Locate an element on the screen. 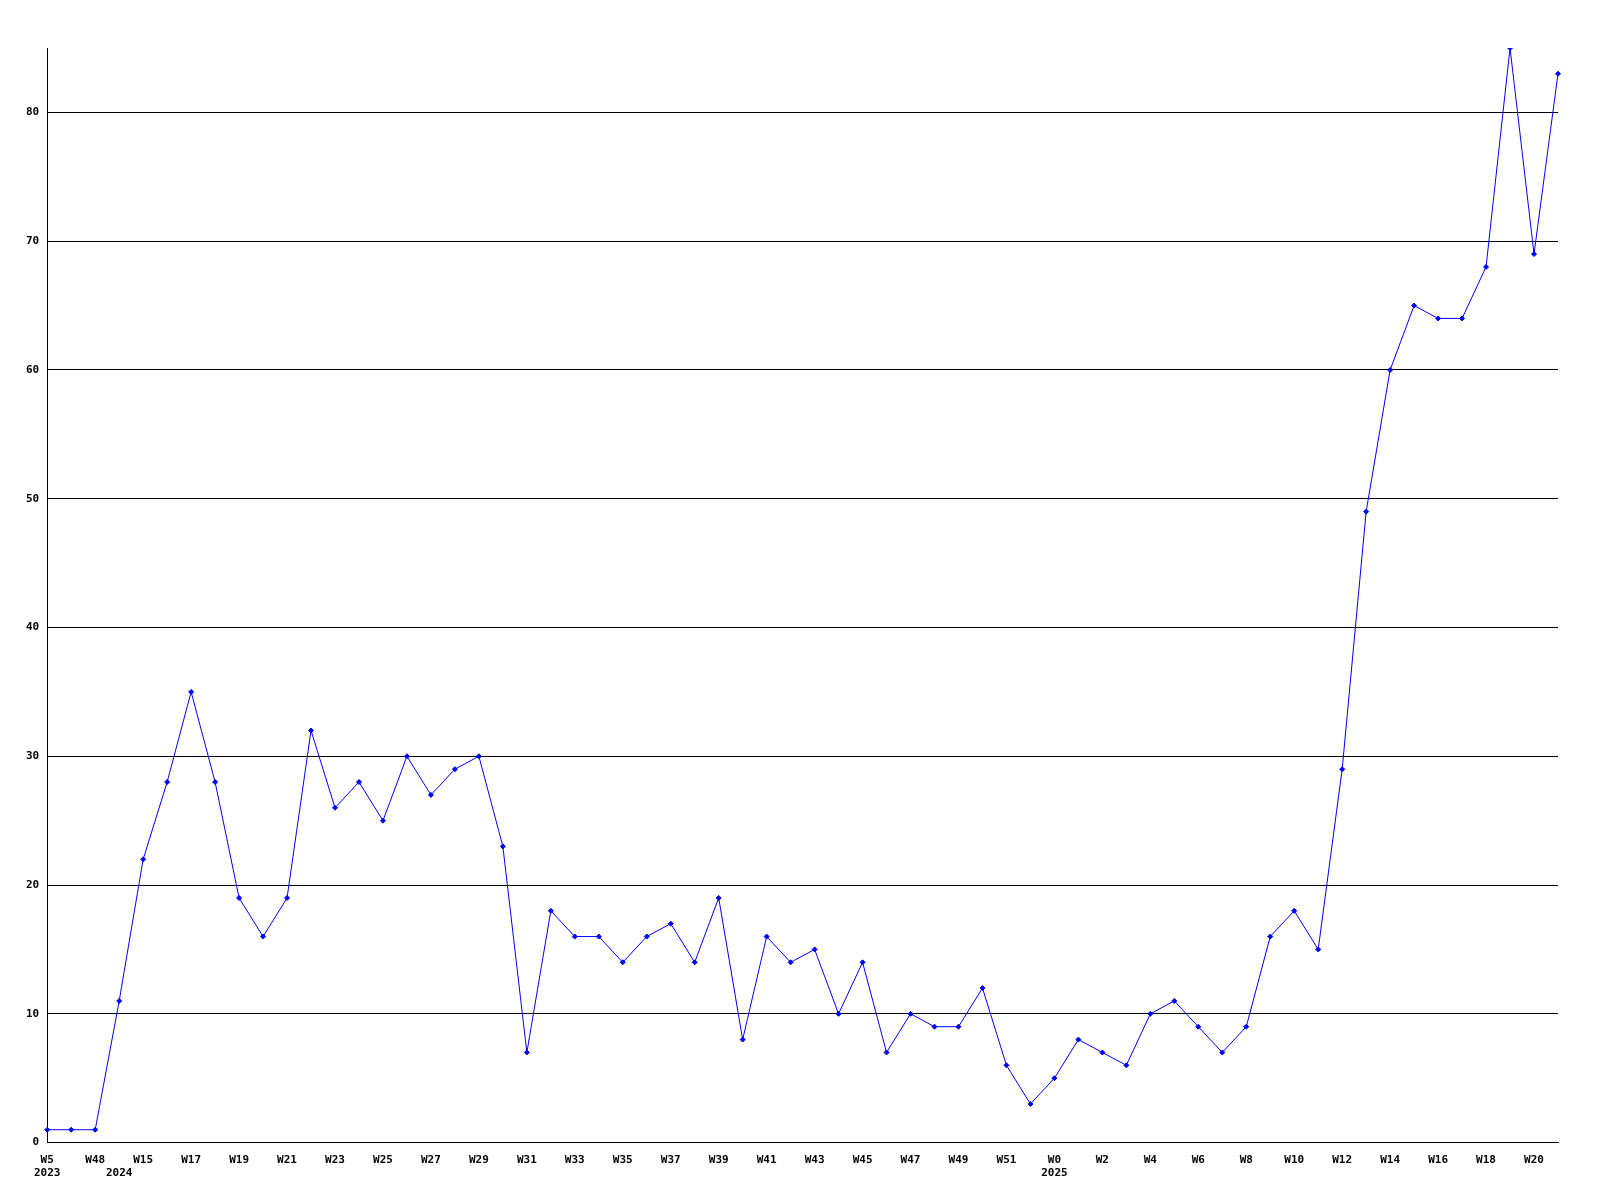  x-tick-label: W18 is located at coordinates (1486, 1160).